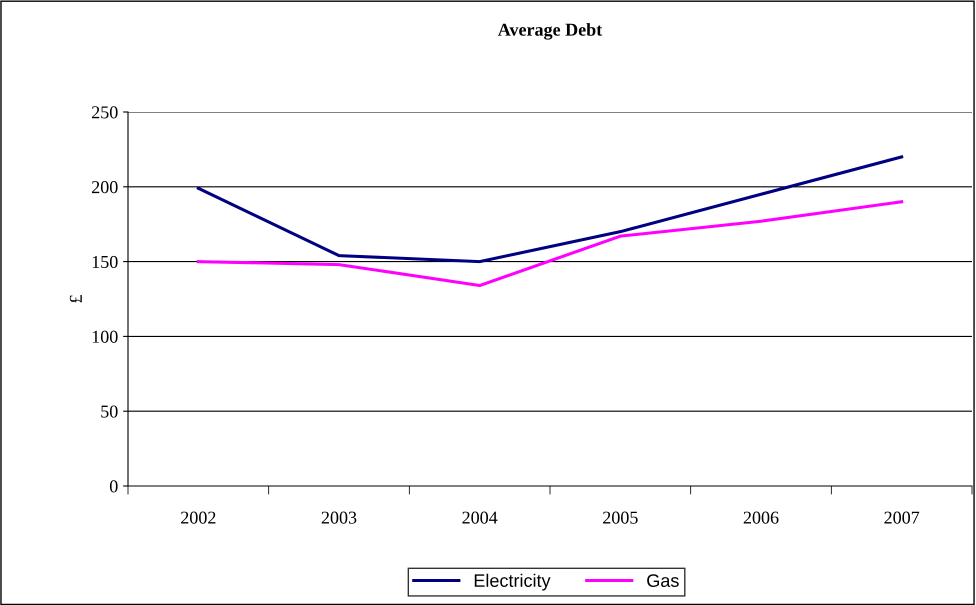 This screenshot has width=976, height=605. I want to click on x-tick-label: 2002, so click(198, 518).